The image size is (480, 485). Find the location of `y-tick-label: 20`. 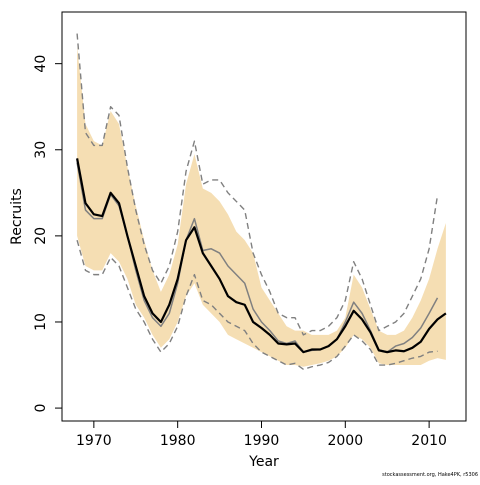

y-tick-label: 20 is located at coordinates (41, 236).